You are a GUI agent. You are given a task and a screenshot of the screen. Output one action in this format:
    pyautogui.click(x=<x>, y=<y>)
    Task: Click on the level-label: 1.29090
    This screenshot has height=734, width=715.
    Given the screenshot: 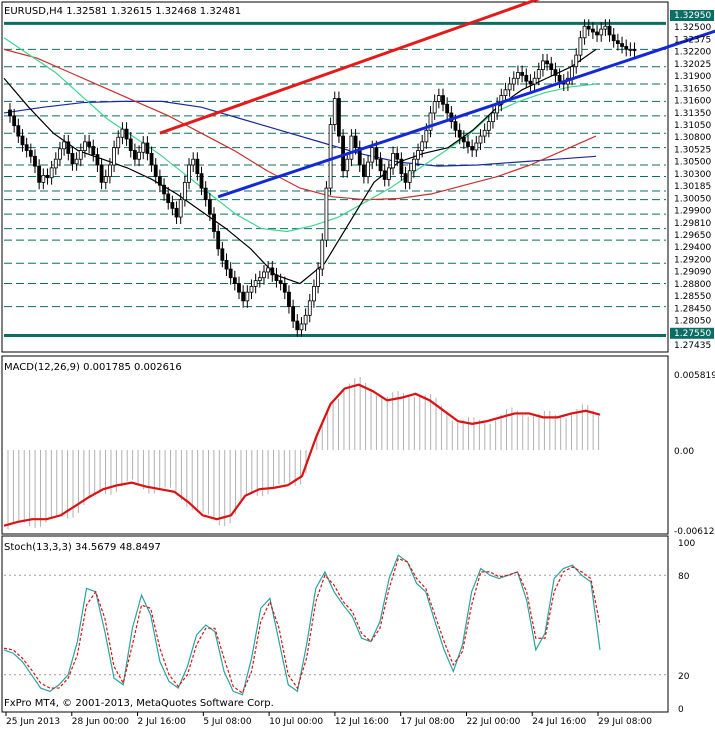 What is the action you would take?
    pyautogui.click(x=692, y=273)
    